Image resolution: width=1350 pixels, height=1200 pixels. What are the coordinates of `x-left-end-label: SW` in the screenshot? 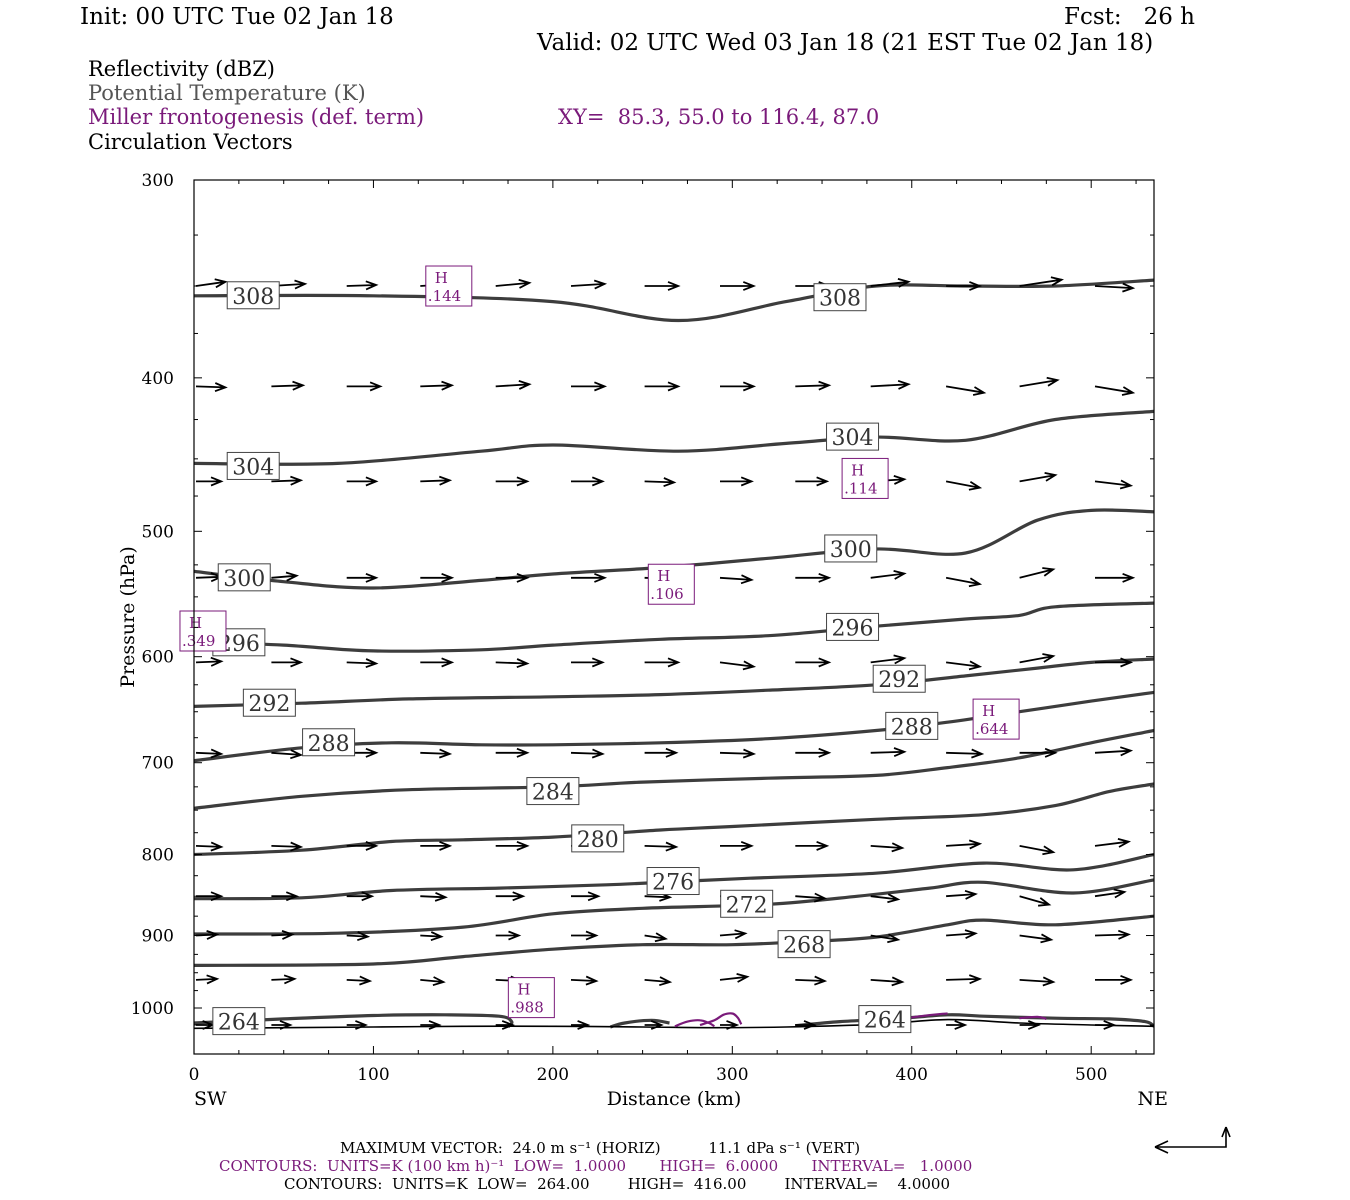 It's located at (210, 1099).